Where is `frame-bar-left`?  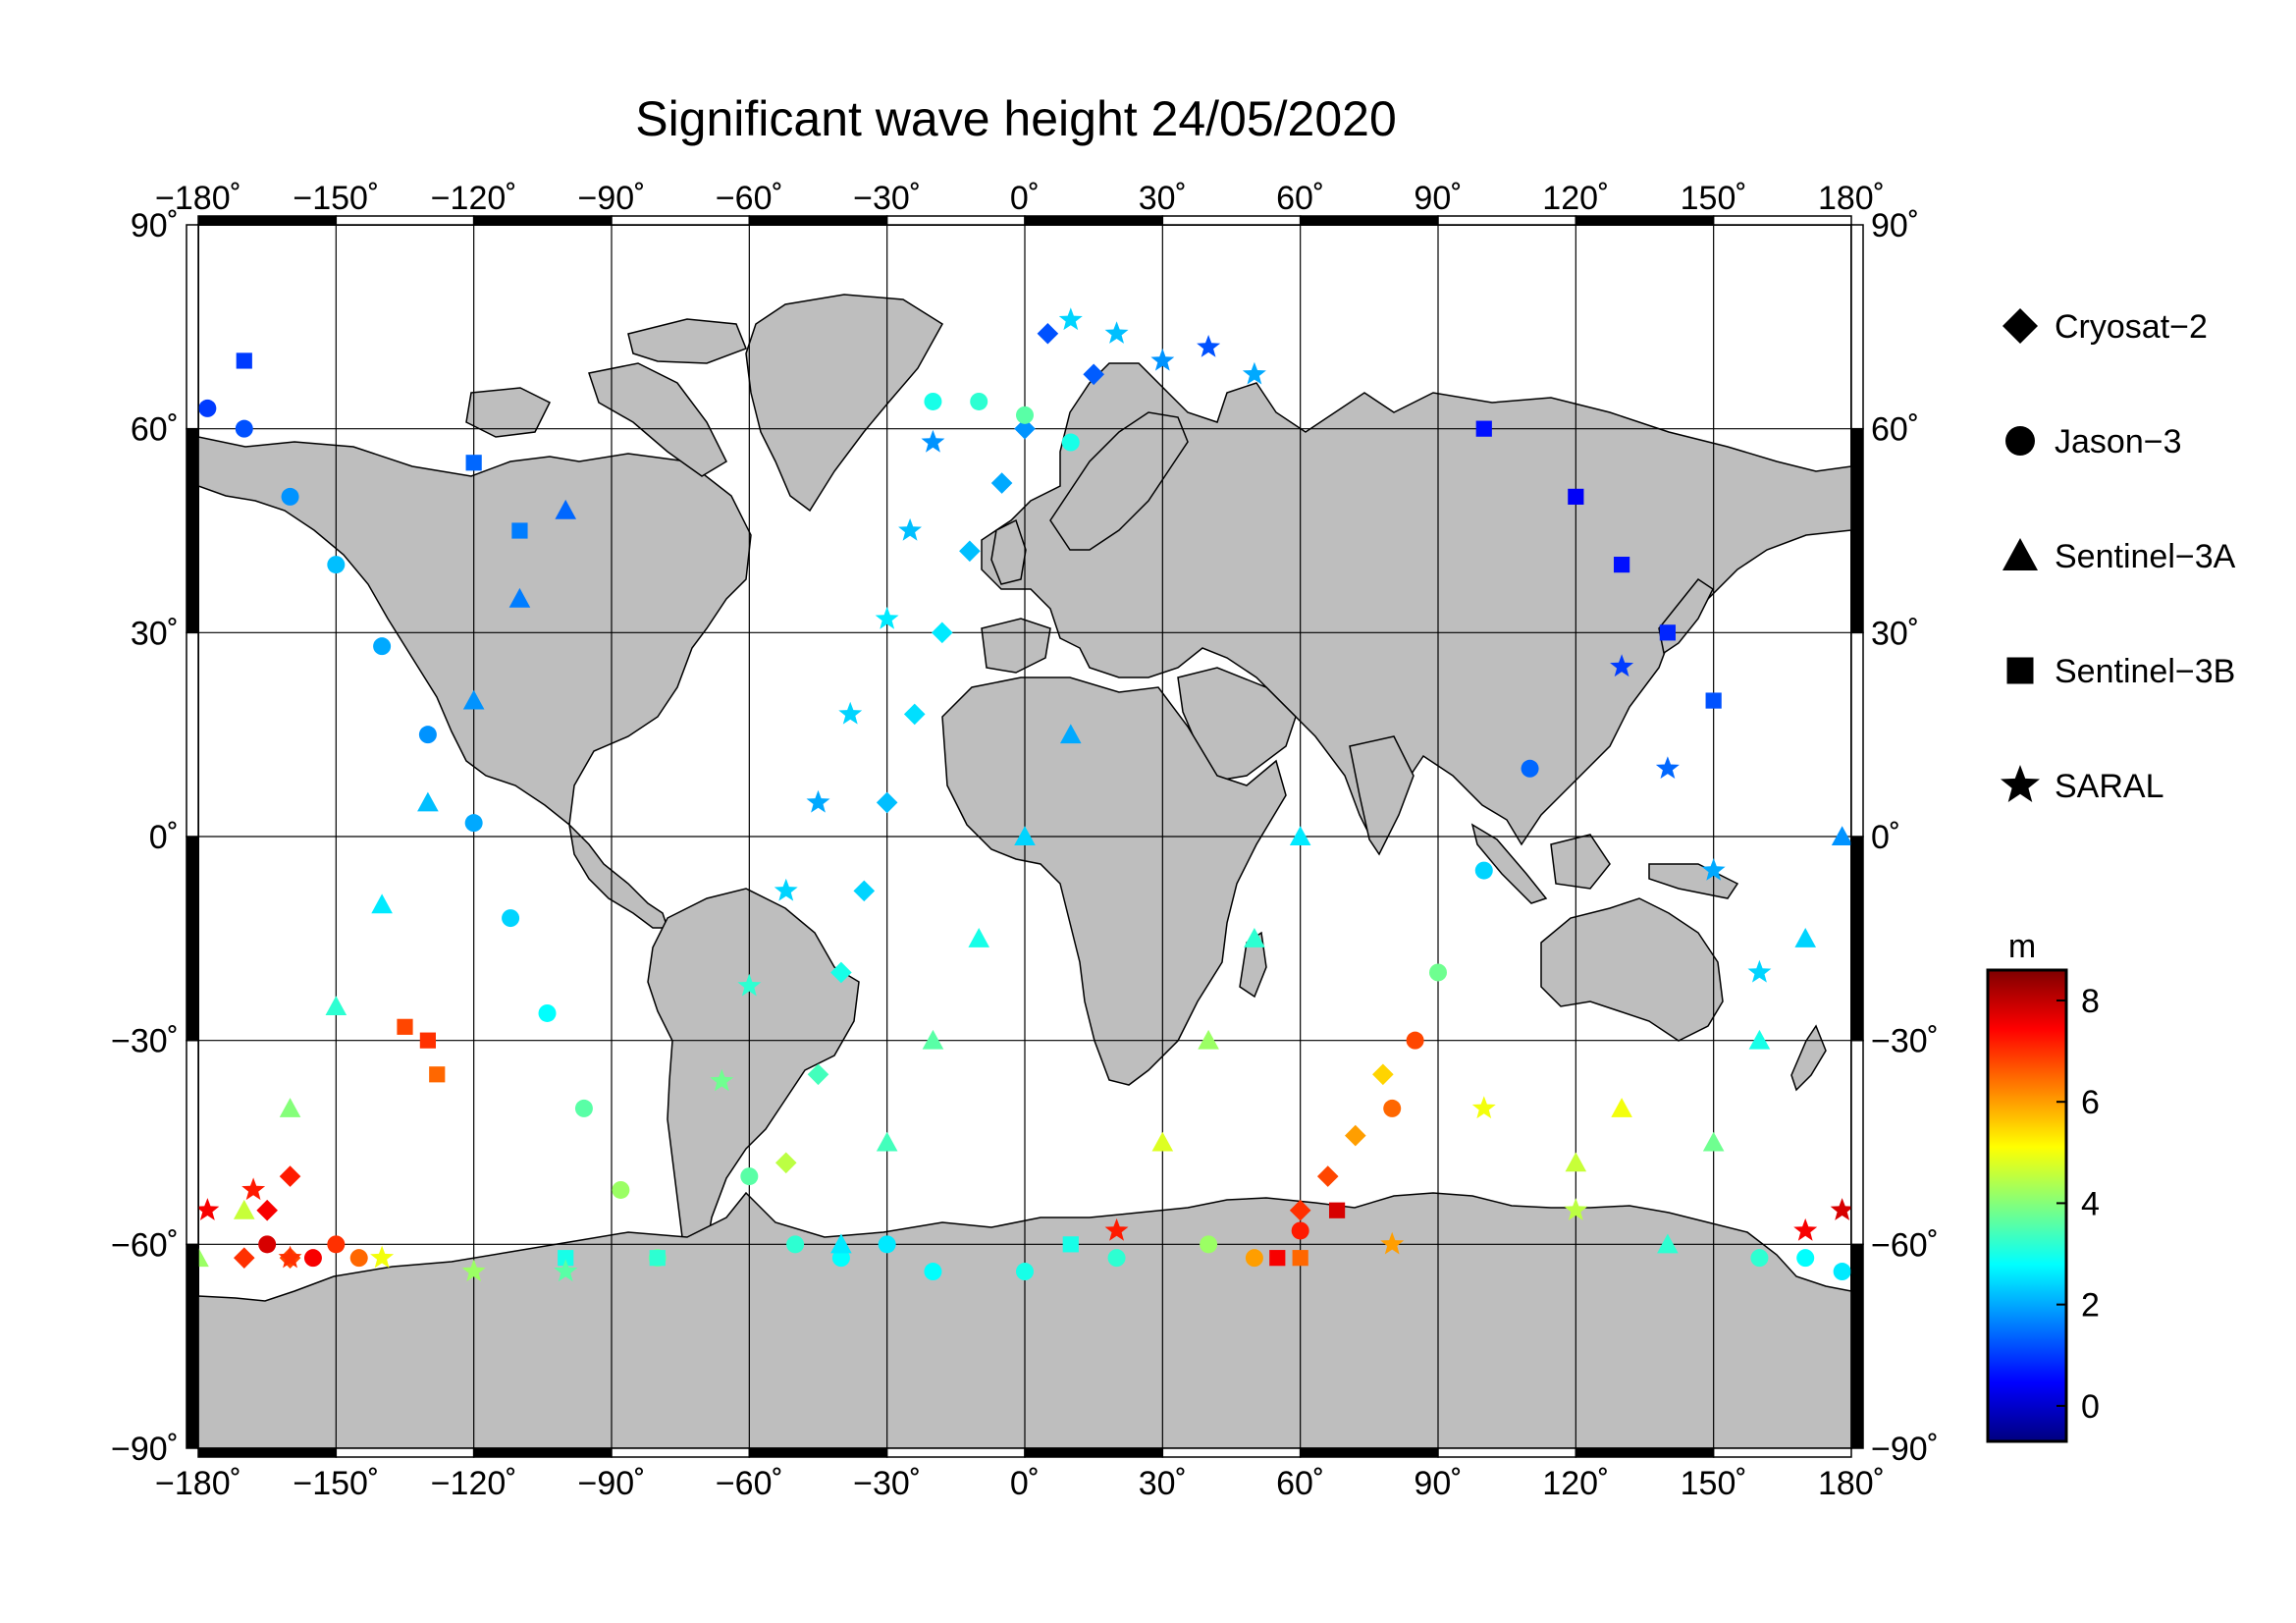
frame-bar-left is located at coordinates (192, 531).